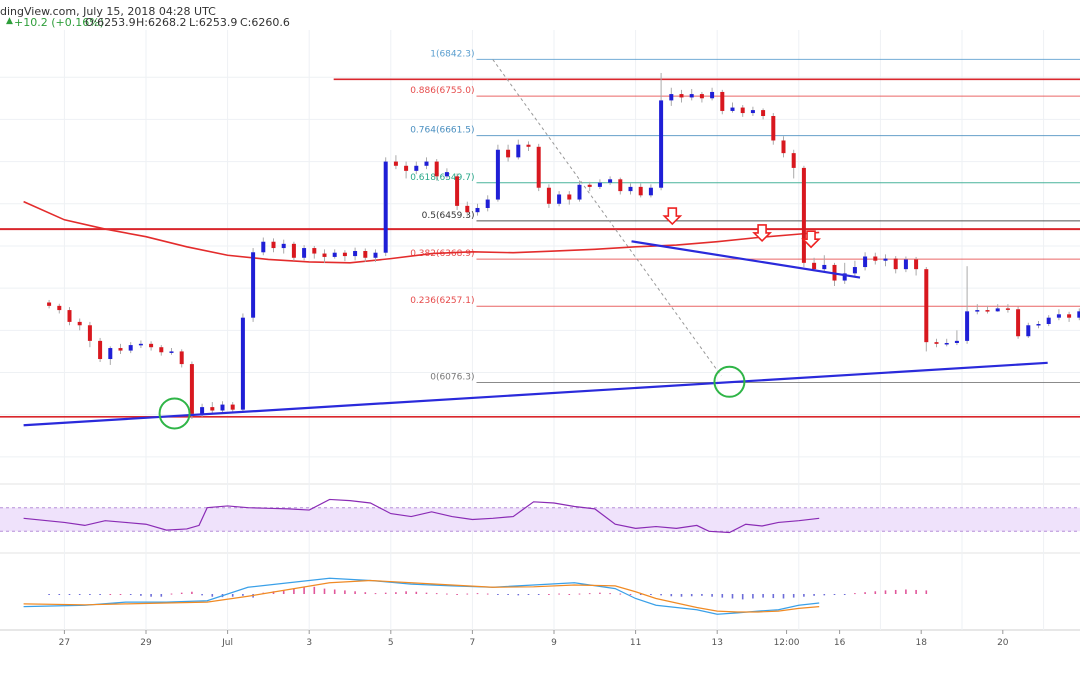 Image resolution: width=1080 pixels, height=675 pixels. Describe the element at coordinates (1003, 643) in the screenshot. I see `x-axis-label: 20` at that location.